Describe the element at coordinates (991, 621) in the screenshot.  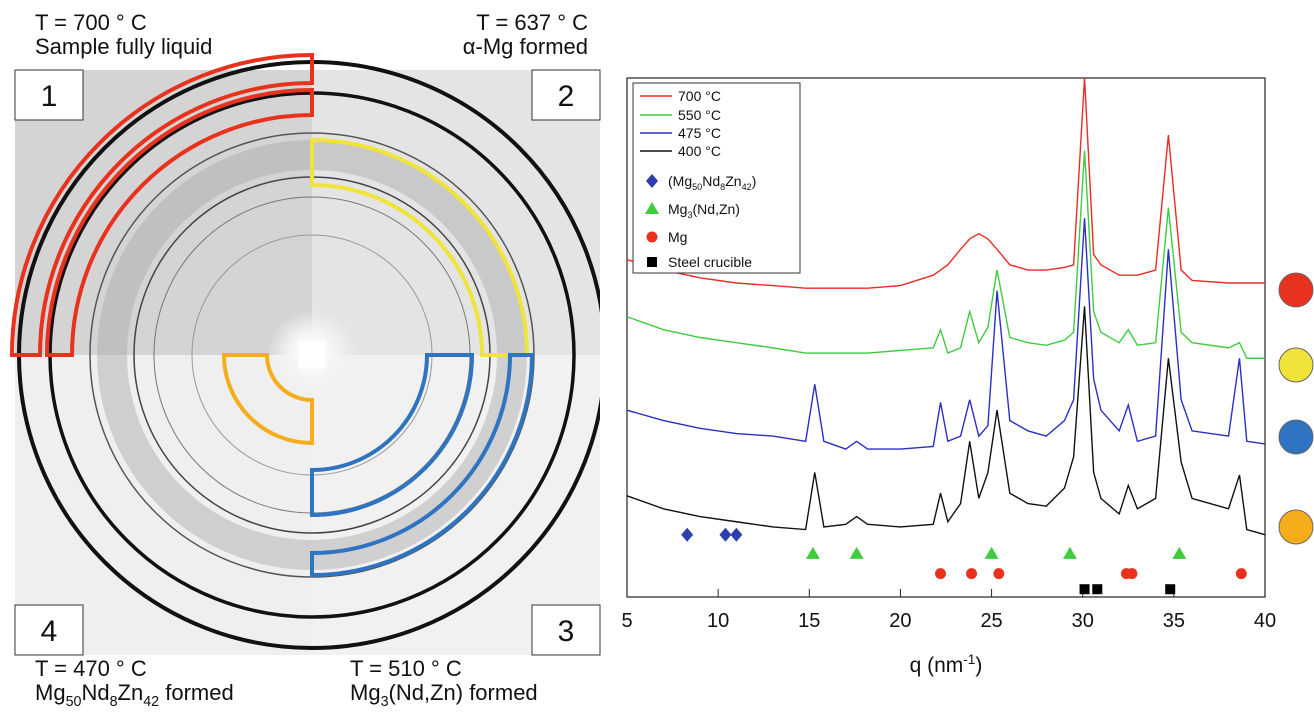
I see `x-tick-label: 25` at that location.